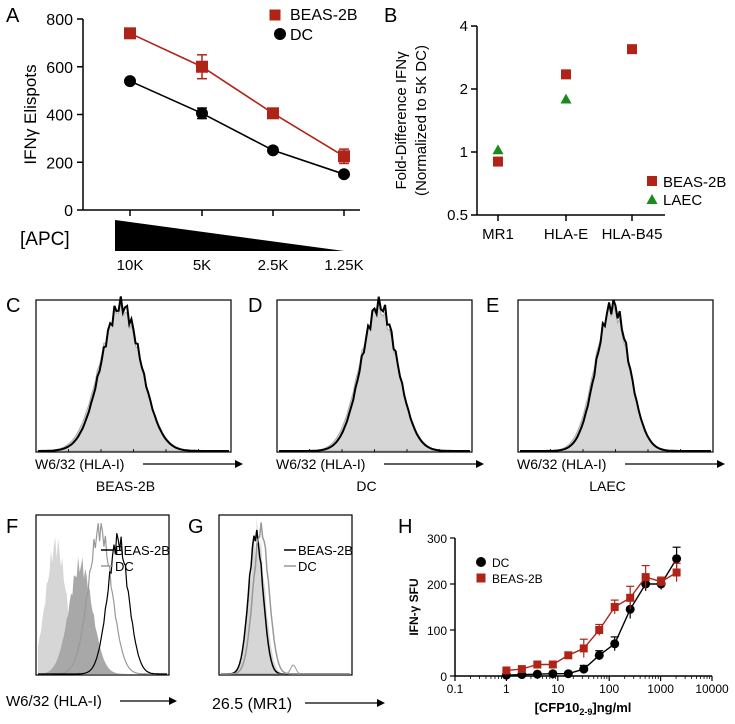 This screenshot has width=735, height=724. I want to click on panel-a-y-tick-label: 800, so click(59, 20).